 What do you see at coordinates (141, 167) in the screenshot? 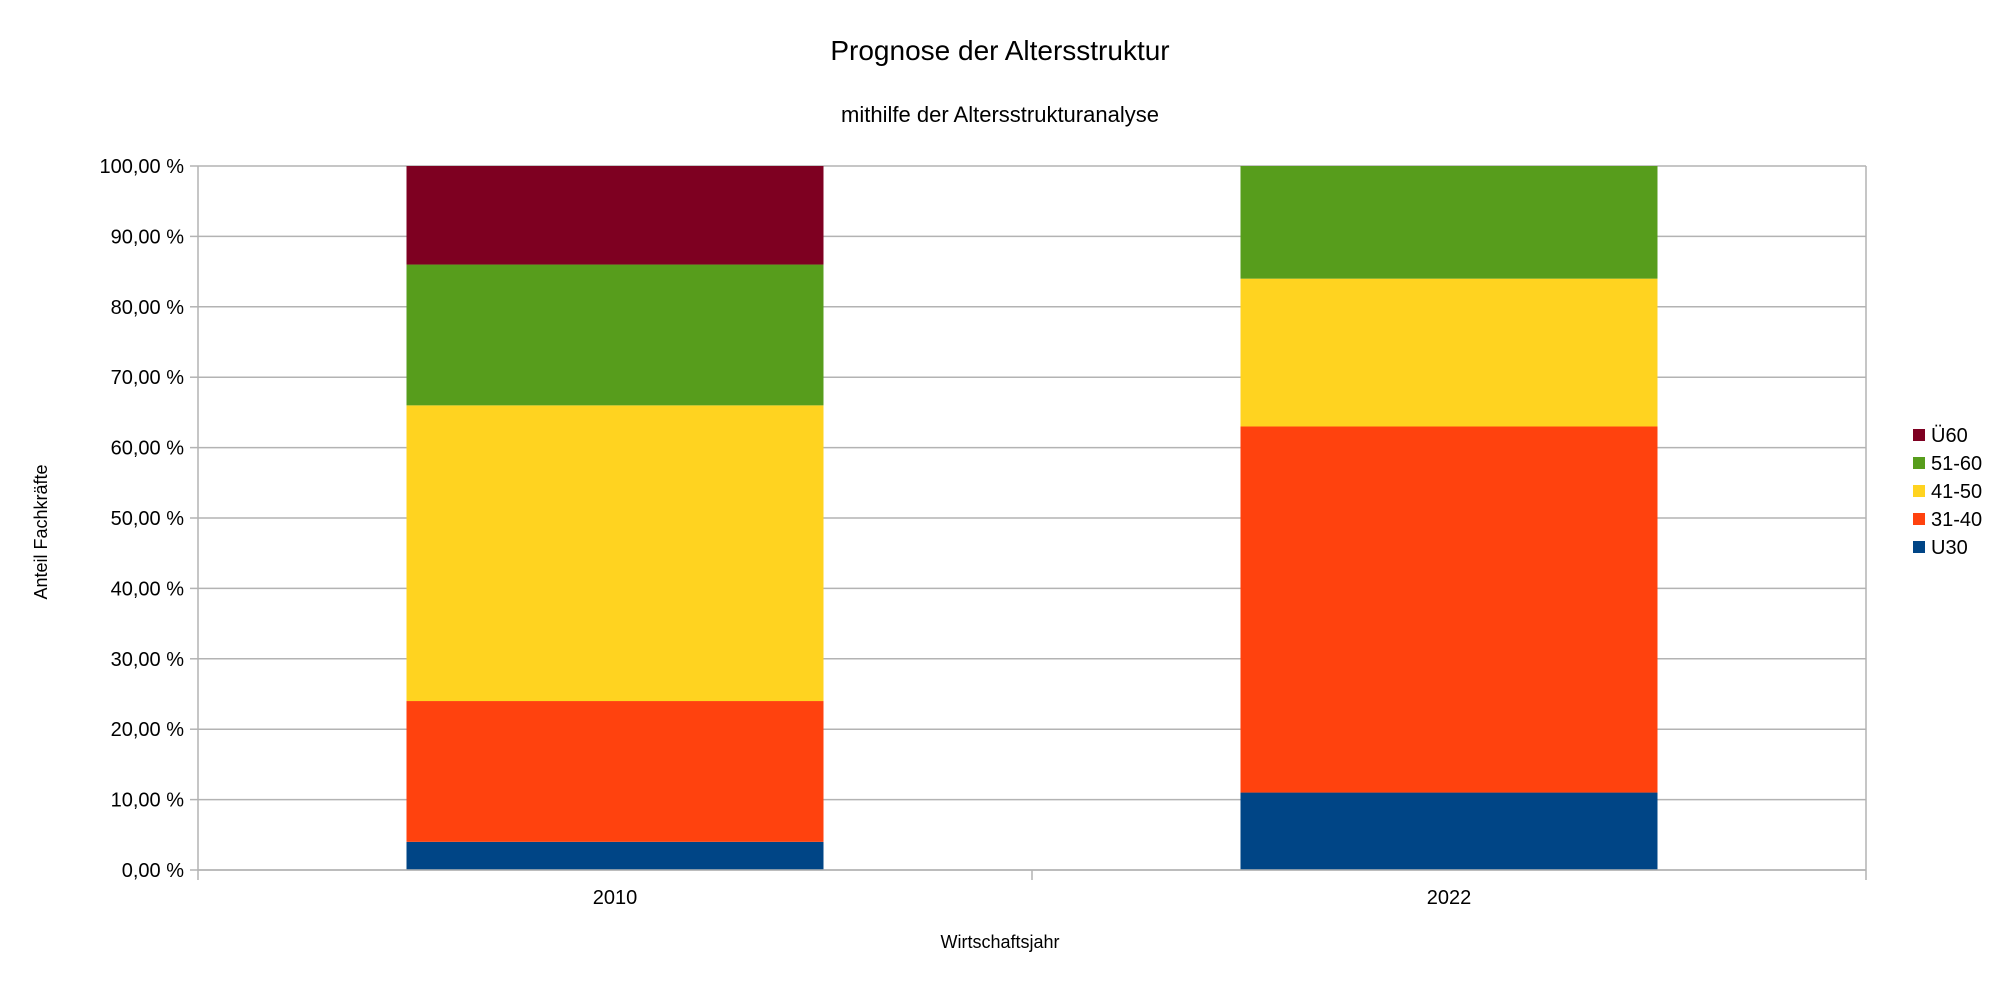
I see `y-tick-label: 100,00 %` at bounding box center [141, 167].